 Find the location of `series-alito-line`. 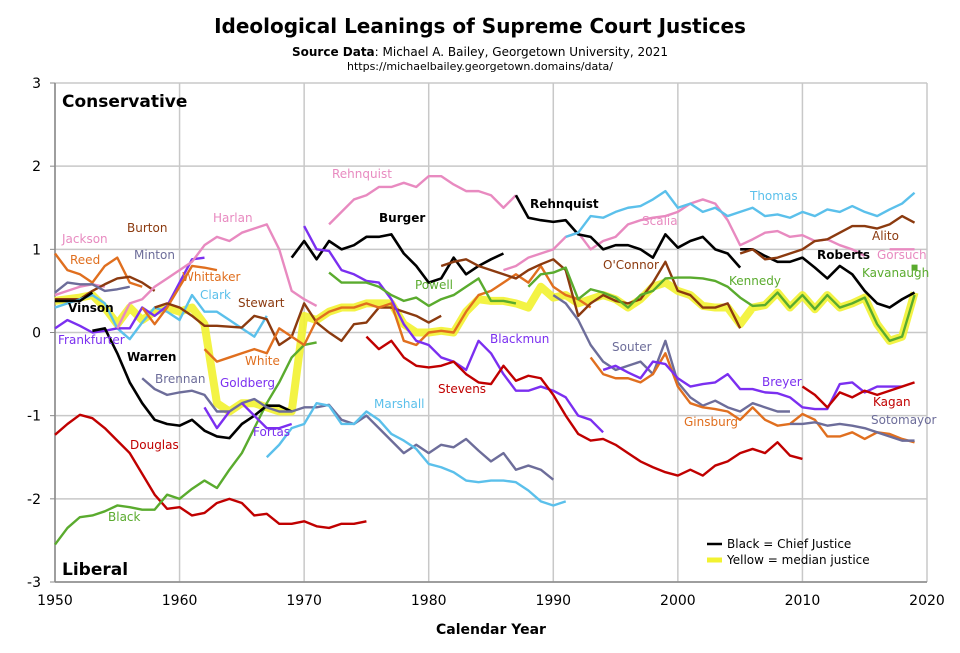

series-alito-line is located at coordinates (827, 237).